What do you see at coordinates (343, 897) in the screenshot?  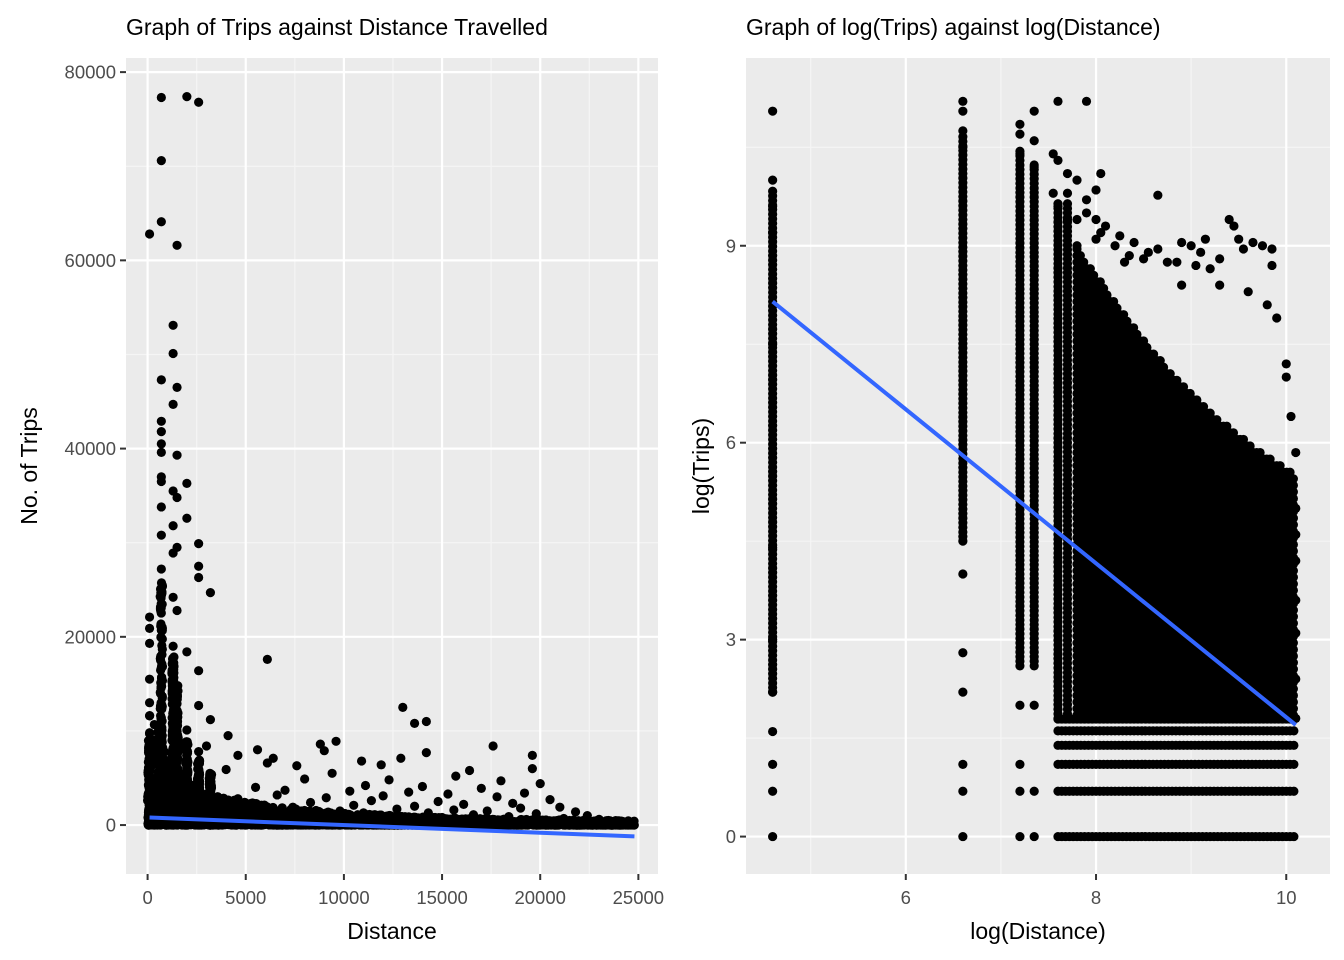 I see `x-tick-label: 10000` at bounding box center [343, 897].